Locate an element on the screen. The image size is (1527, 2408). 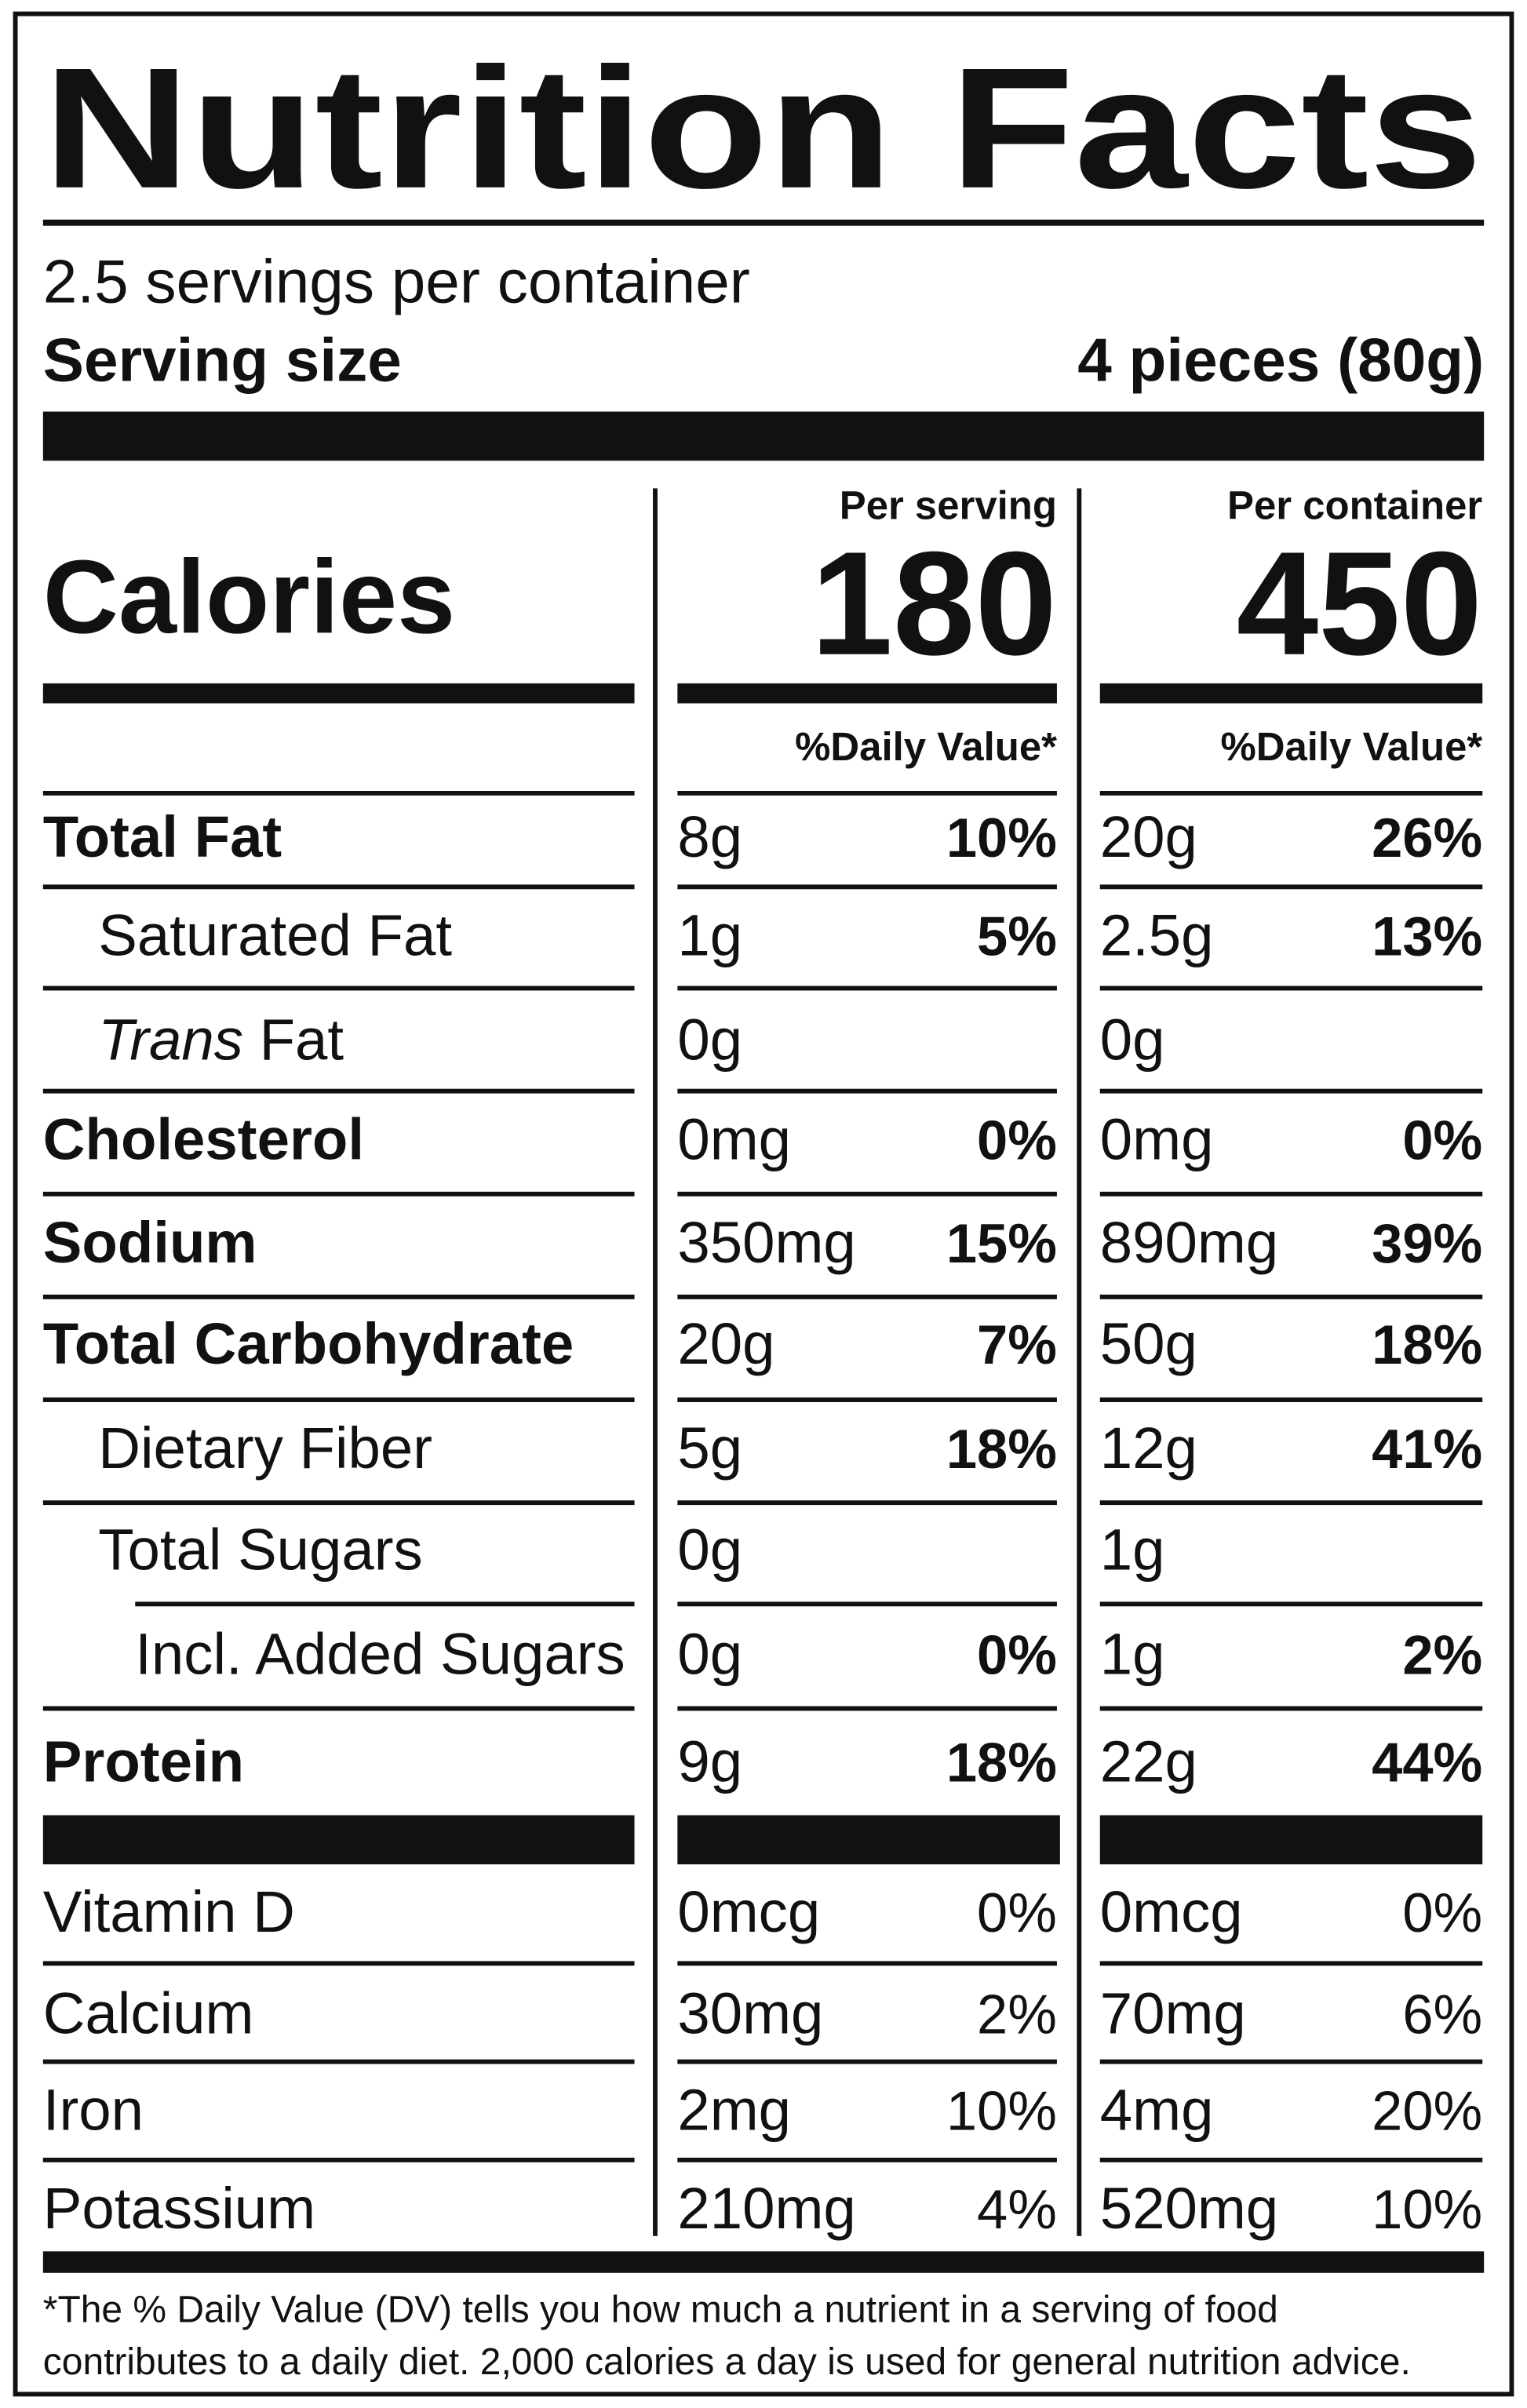
serving-dv: 4% is located at coordinates (1017, 2209).